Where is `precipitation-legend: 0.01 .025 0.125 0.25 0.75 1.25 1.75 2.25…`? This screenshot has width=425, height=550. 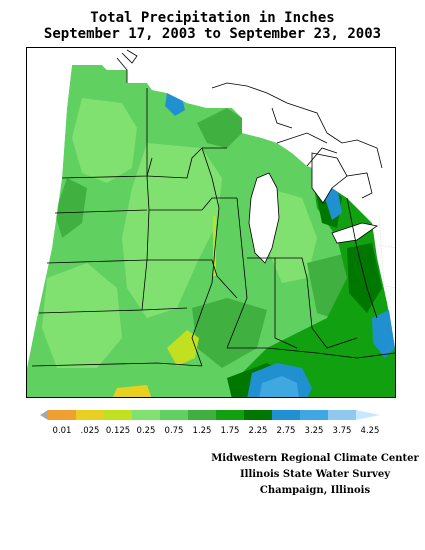 precipitation-legend: 0.01 .025 0.125 0.25 0.75 1.25 1.75 2.25… is located at coordinates (212, 425).